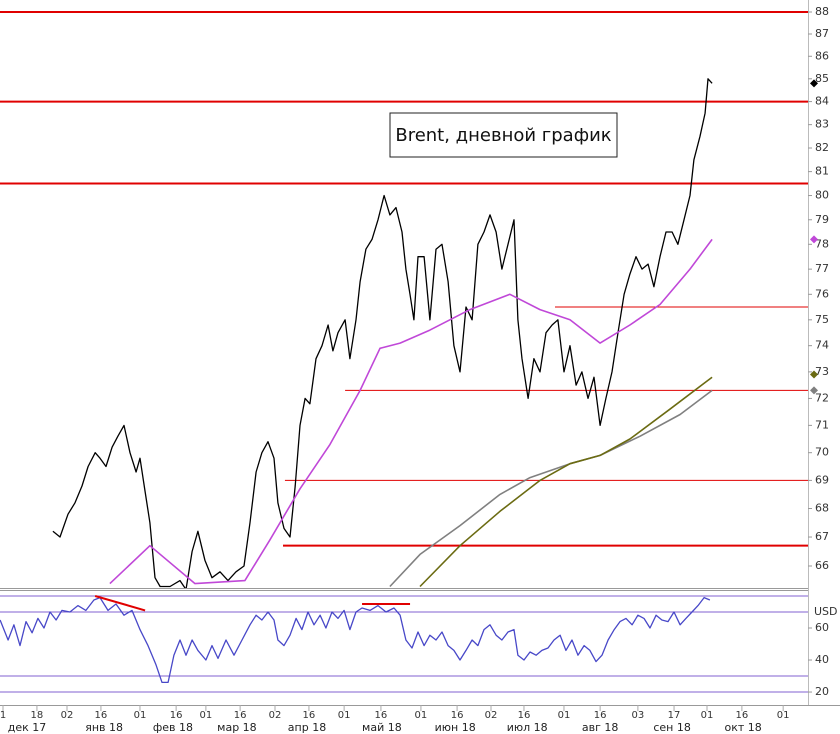  I want to click on y-tick-label: 66, so click(822, 565).